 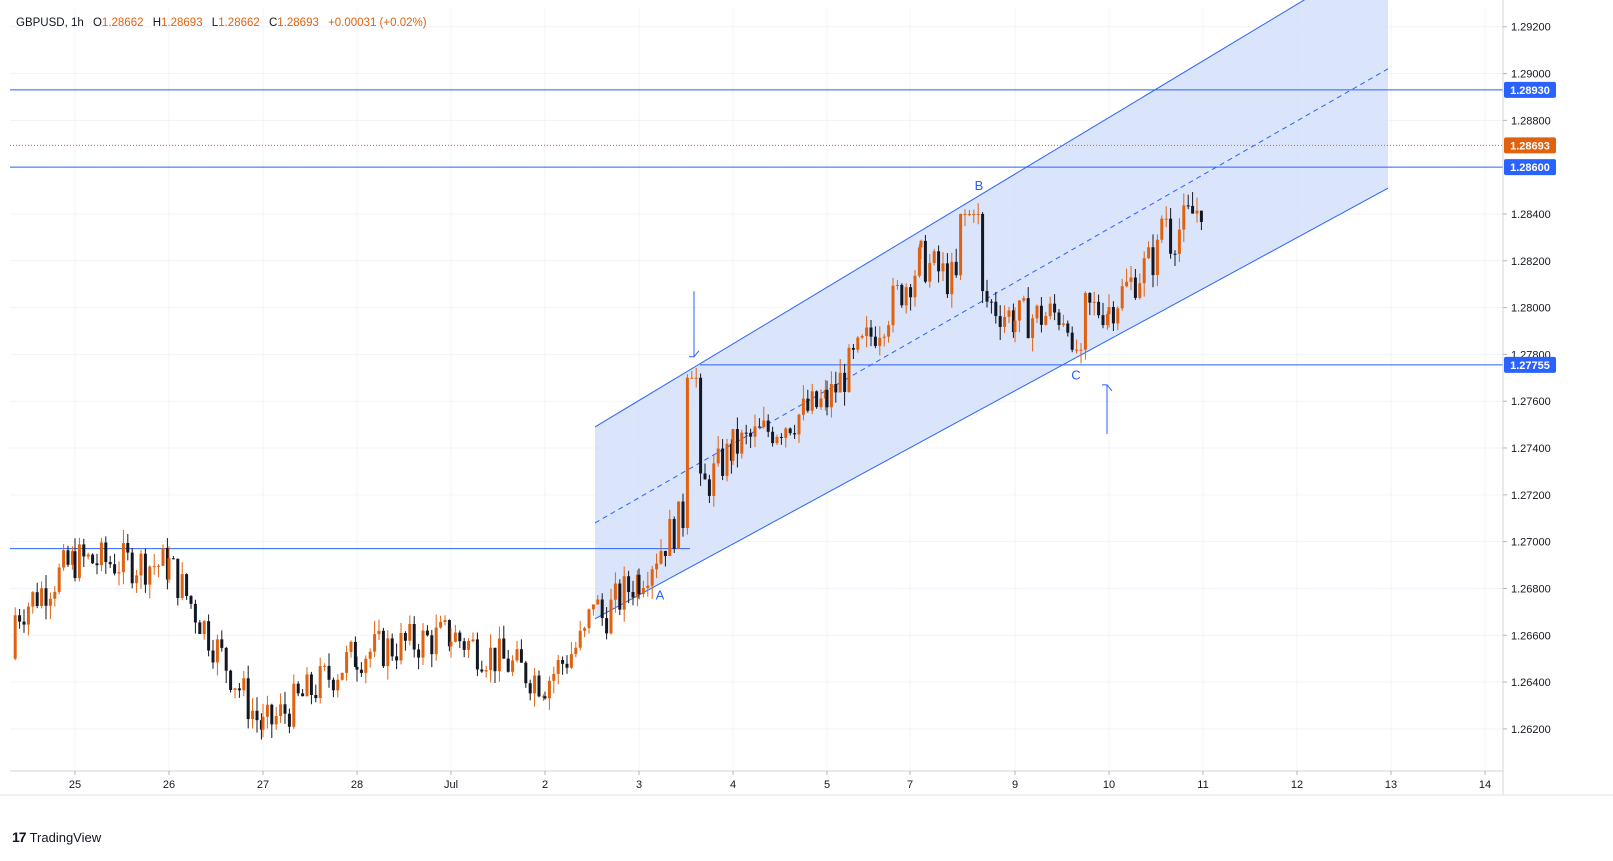 I want to click on y-tick-label: 1.27000, so click(x=1531, y=543).